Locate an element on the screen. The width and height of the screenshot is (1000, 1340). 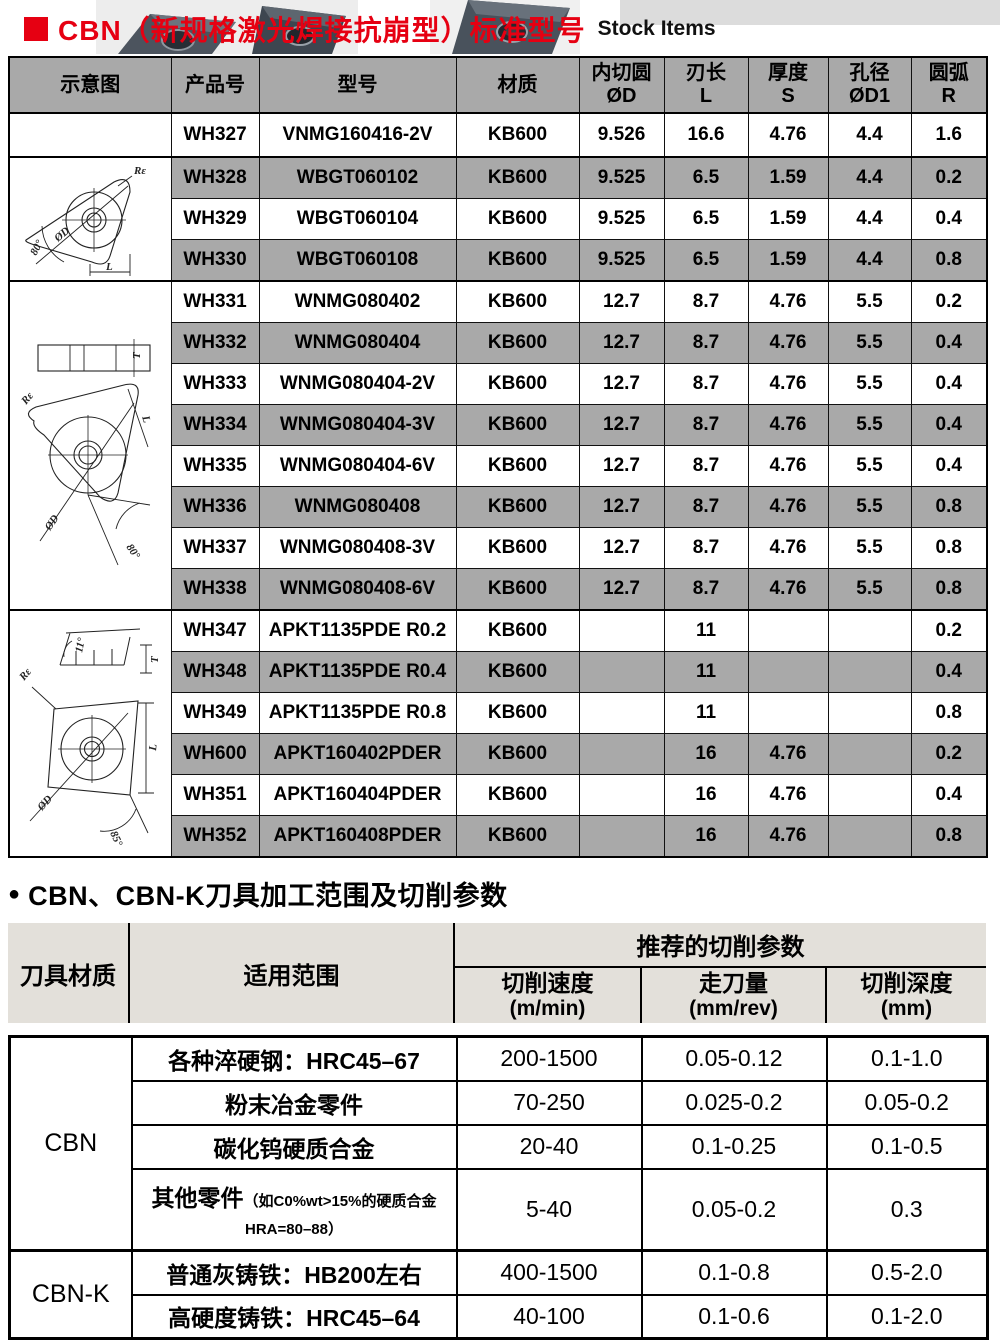
cell-corner-radius: 0.2 is located at coordinates (949, 177).